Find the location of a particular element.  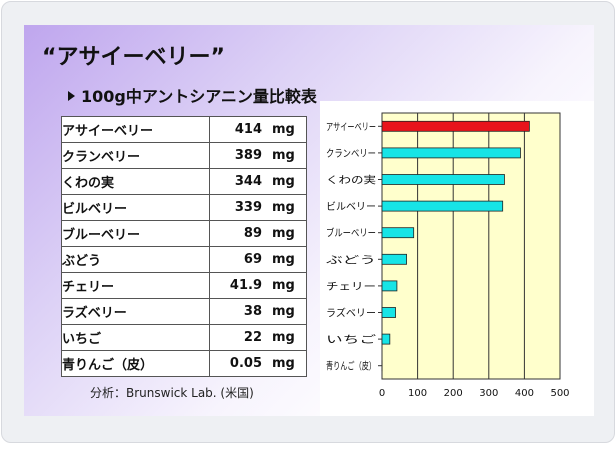

table-row: 青りんご（皮） 0.05 mg is located at coordinates (184, 363).